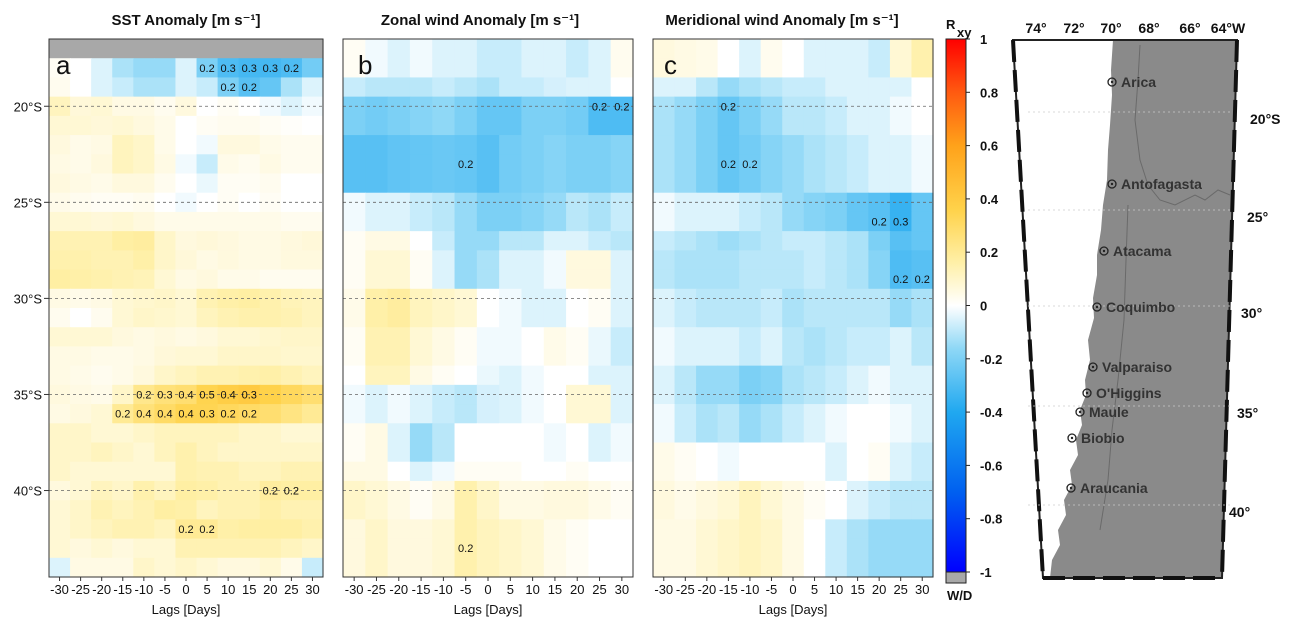  I want to click on panel-b-title: Zonal wind Anomaly [m s⁻¹], so click(480, 20).